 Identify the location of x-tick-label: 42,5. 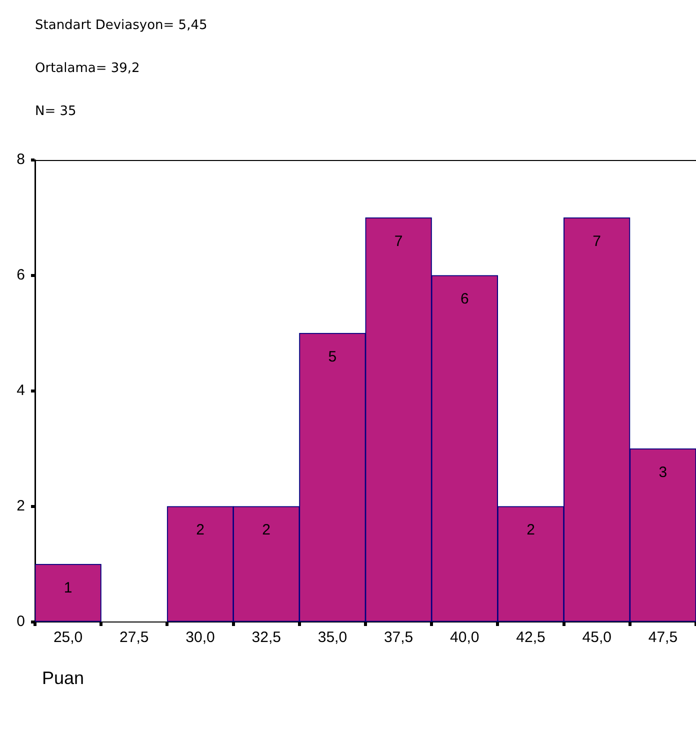
(531, 637).